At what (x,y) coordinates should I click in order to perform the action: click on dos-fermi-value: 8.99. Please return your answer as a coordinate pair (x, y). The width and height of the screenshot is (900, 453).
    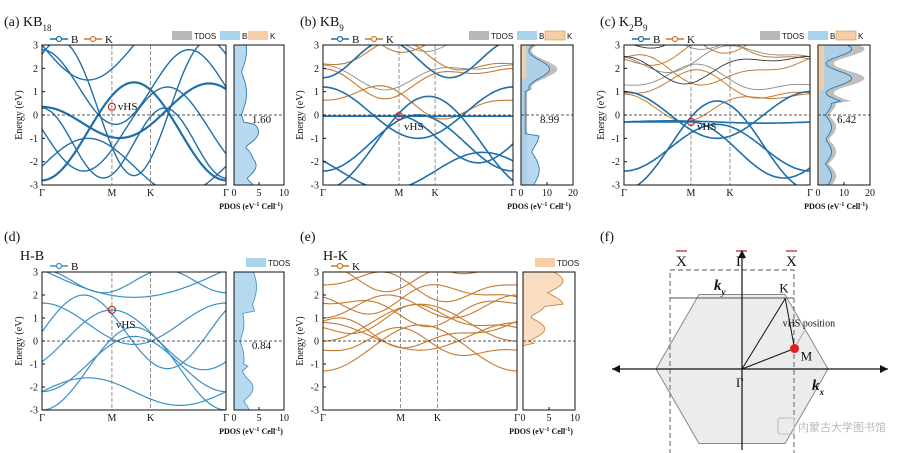
    Looking at the image, I should click on (550, 120).